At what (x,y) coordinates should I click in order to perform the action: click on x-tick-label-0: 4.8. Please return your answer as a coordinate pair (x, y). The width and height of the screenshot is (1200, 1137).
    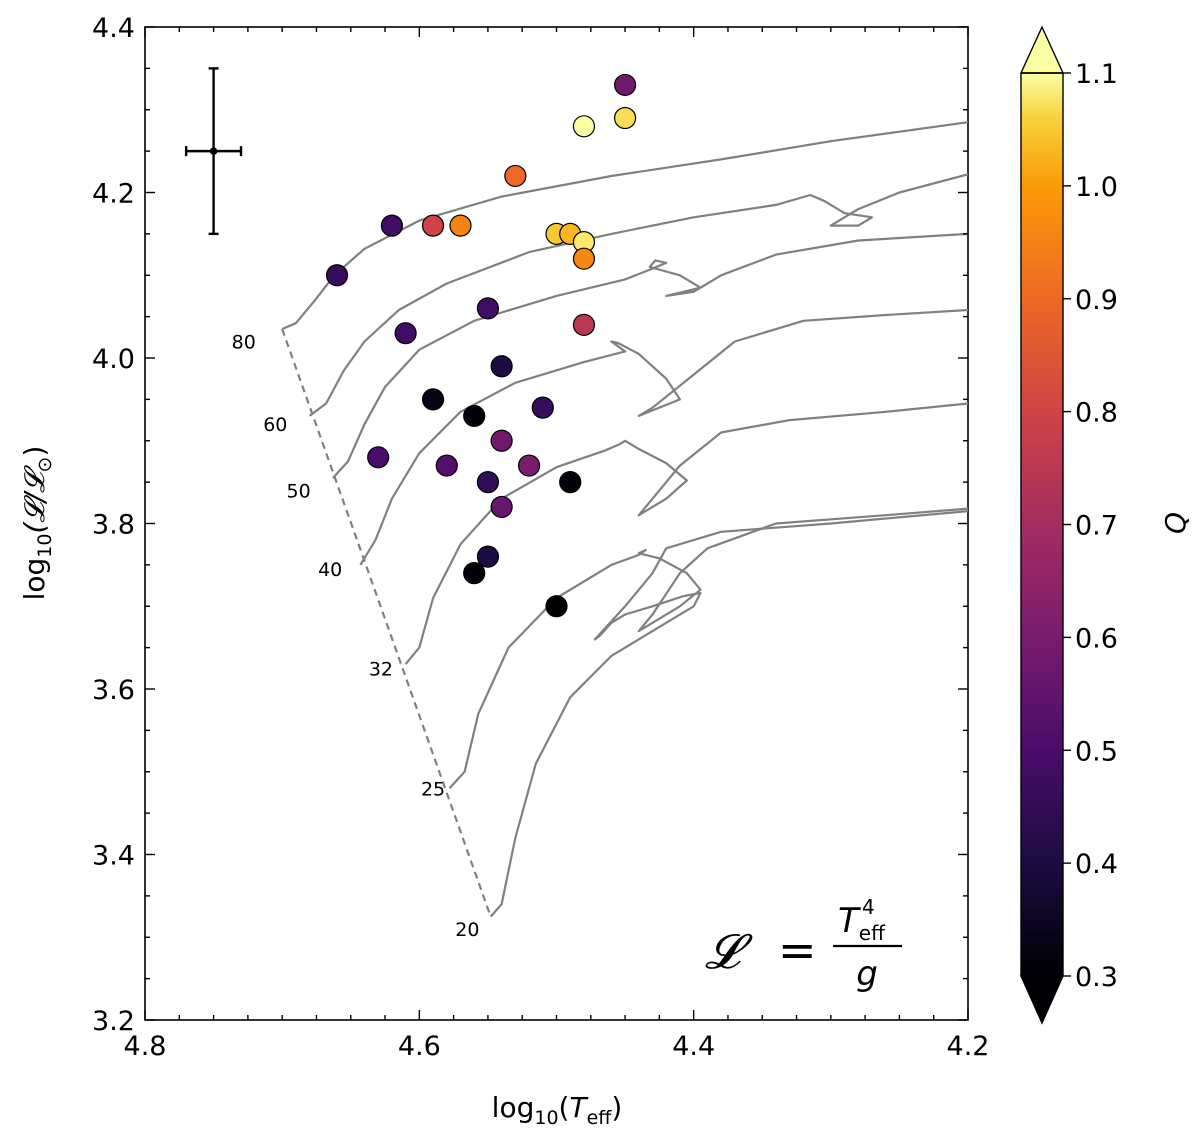
    Looking at the image, I should click on (145, 1046).